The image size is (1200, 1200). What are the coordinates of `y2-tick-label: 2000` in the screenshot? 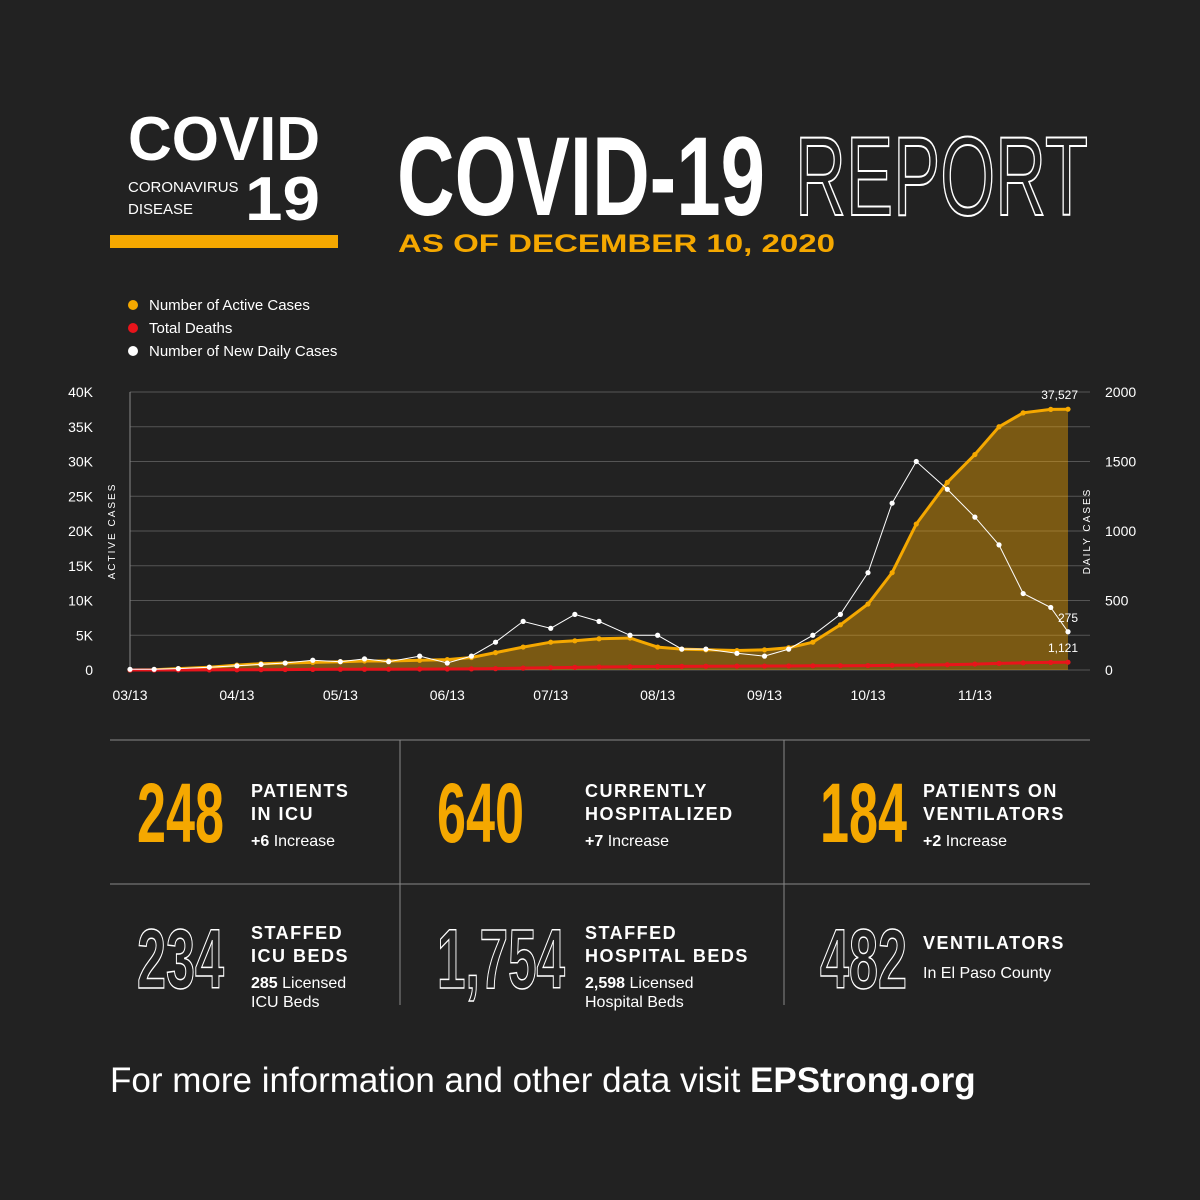 It's located at (1120, 392).